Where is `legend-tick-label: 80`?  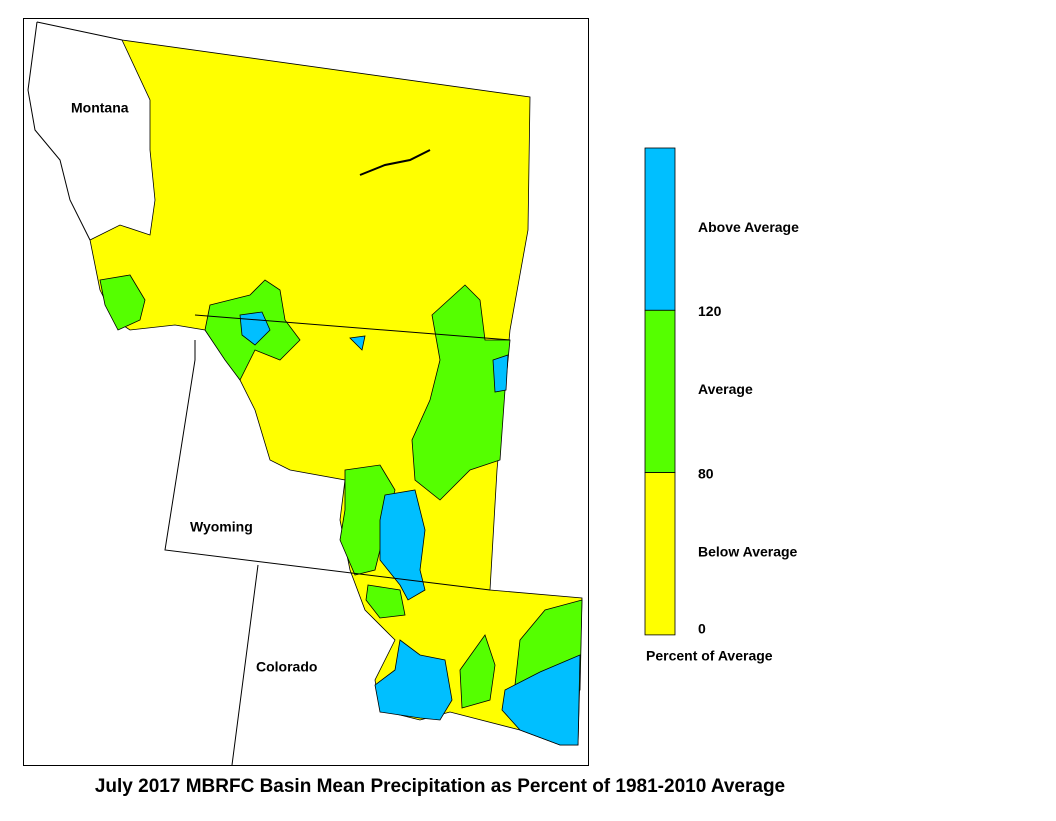 legend-tick-label: 80 is located at coordinates (706, 473).